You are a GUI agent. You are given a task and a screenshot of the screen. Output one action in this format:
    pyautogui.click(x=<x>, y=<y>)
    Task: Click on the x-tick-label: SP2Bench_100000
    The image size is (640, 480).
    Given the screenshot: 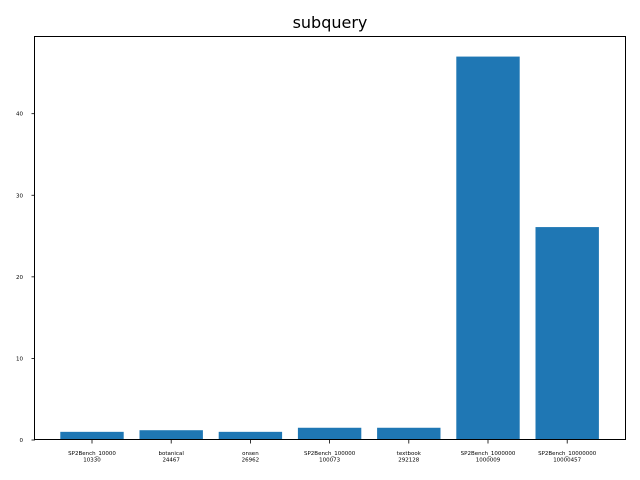 What is the action you would take?
    pyautogui.click(x=330, y=454)
    